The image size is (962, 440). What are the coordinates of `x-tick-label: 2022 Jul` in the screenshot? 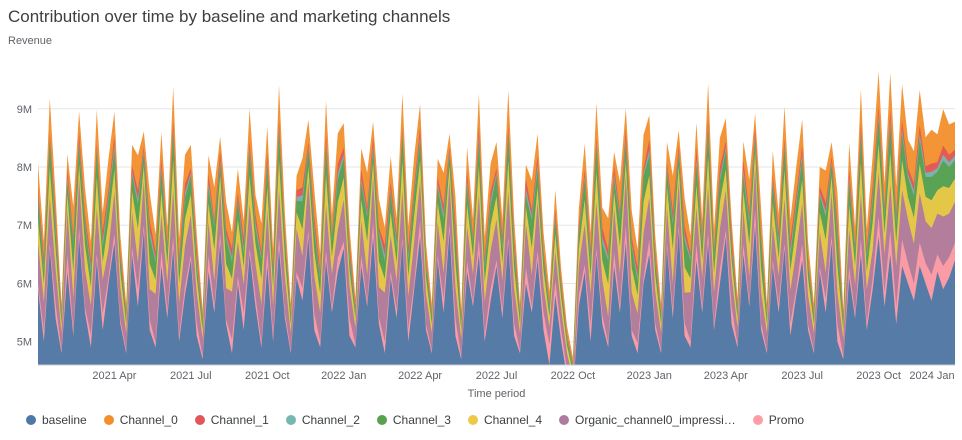 It's located at (497, 376).